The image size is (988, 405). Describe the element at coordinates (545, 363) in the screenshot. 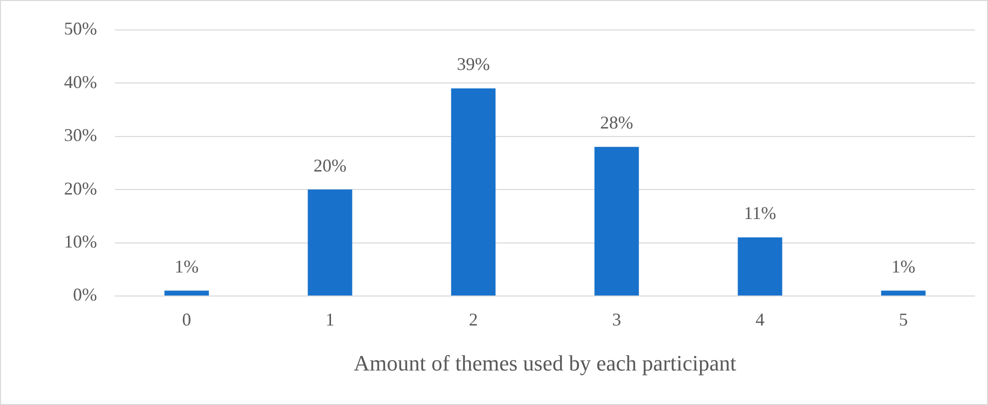

I see `x-axis-title: Amount of themes used by each participant` at that location.